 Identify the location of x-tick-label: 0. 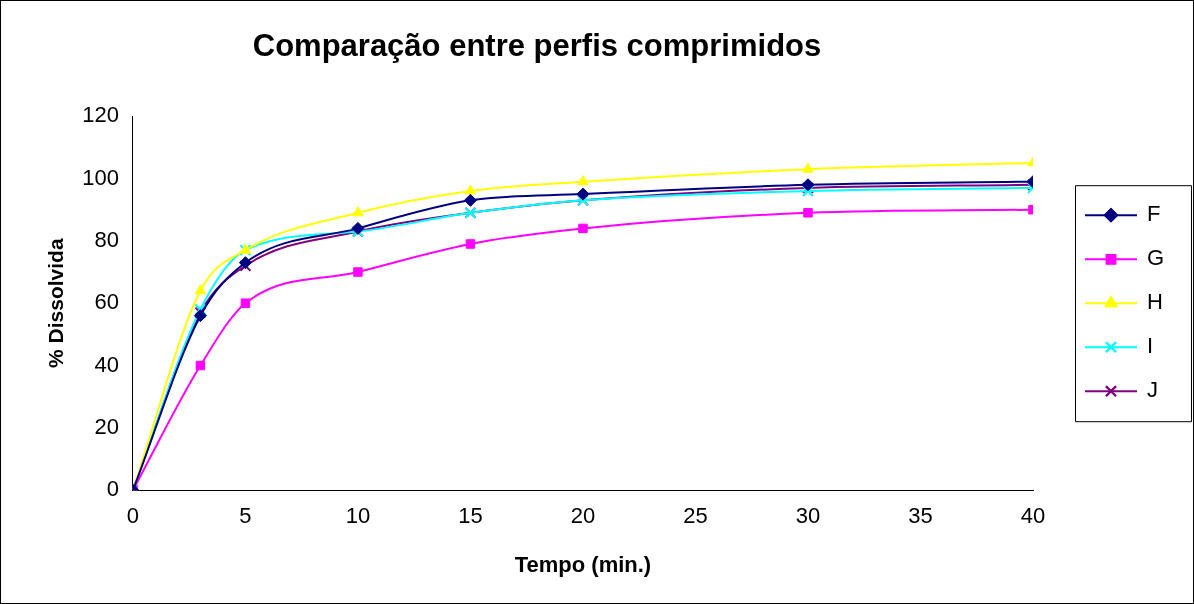
(133, 516).